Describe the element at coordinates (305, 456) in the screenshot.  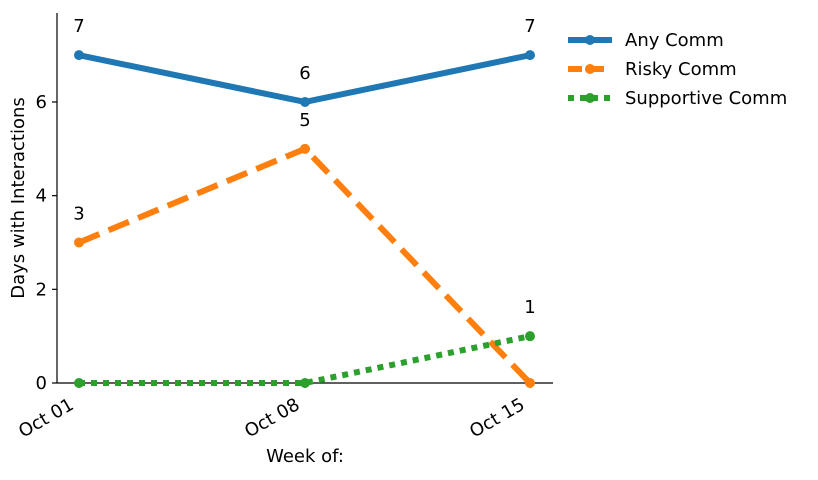
I see `x-axis-label: Week of:` at that location.